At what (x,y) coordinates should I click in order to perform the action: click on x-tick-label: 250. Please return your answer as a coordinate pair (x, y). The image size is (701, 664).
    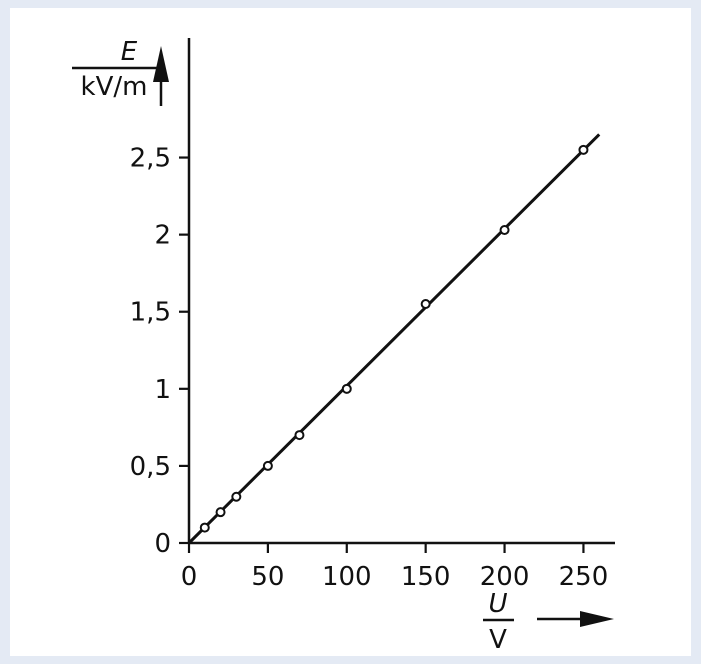
    Looking at the image, I should click on (584, 577).